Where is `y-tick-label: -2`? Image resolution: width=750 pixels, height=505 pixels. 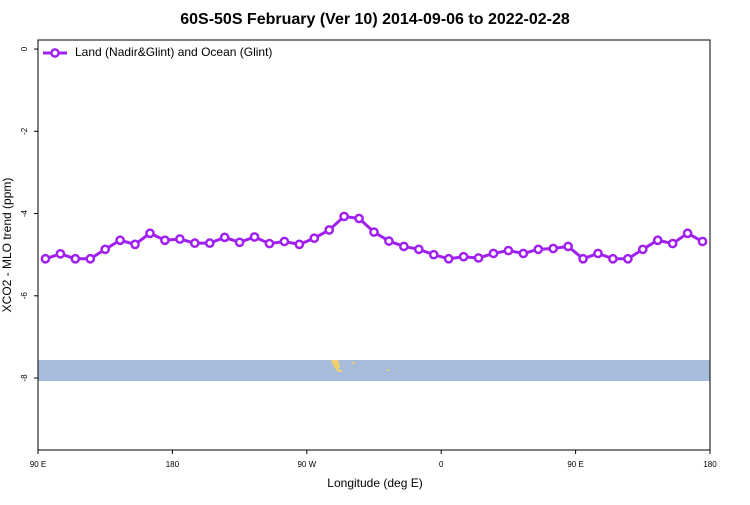 y-tick-label: -2 is located at coordinates (24, 131).